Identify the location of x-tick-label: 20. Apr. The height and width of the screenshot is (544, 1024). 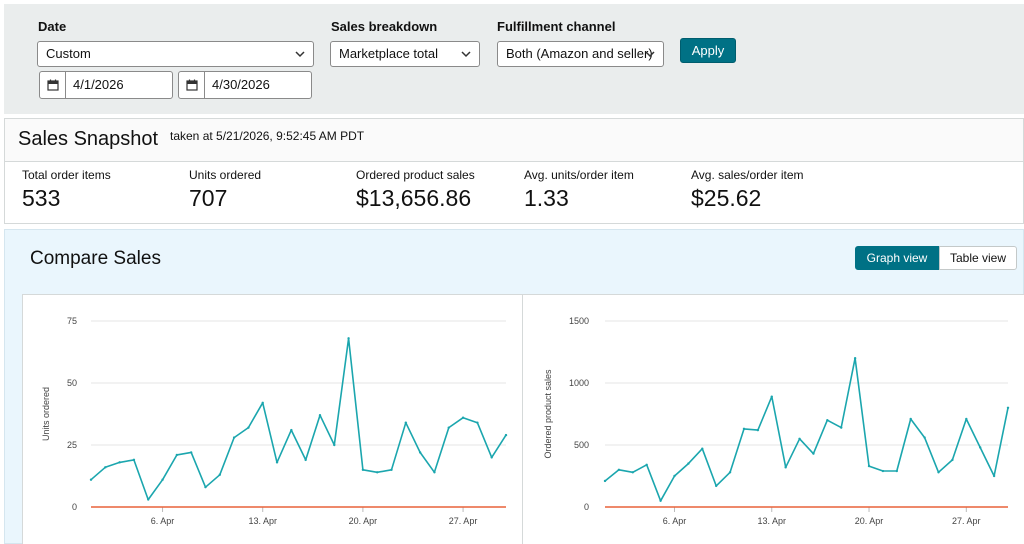
(363, 521).